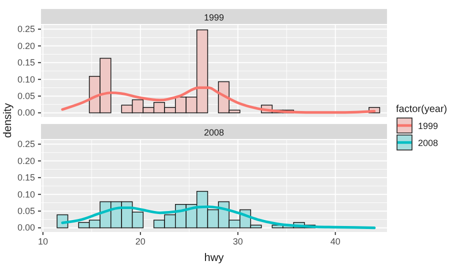 This screenshot has height=266, width=474. I want to click on x-tick-label: 30, so click(237, 241).